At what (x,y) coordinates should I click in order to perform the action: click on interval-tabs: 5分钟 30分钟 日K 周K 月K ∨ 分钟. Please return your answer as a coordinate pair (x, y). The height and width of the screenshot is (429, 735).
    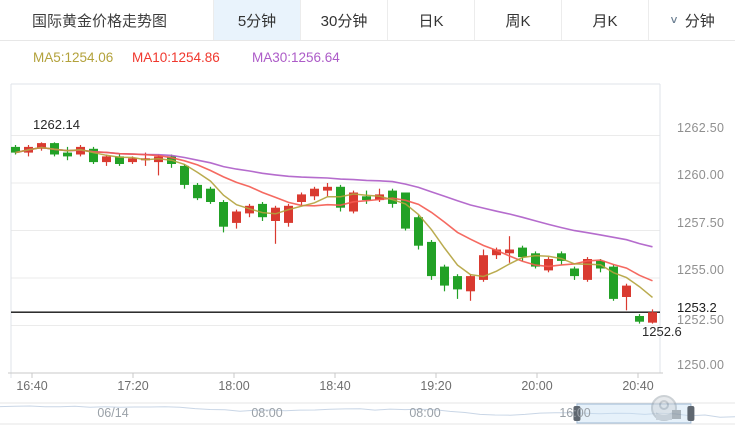
    Looking at the image, I should click on (474, 20).